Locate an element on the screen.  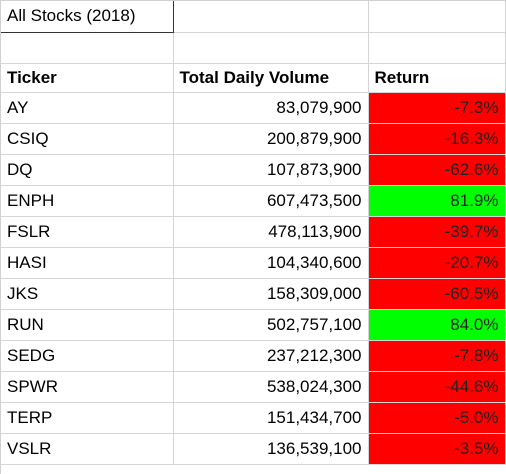
header-row: Ticker Total Daily Volume Return is located at coordinates (253, 78).